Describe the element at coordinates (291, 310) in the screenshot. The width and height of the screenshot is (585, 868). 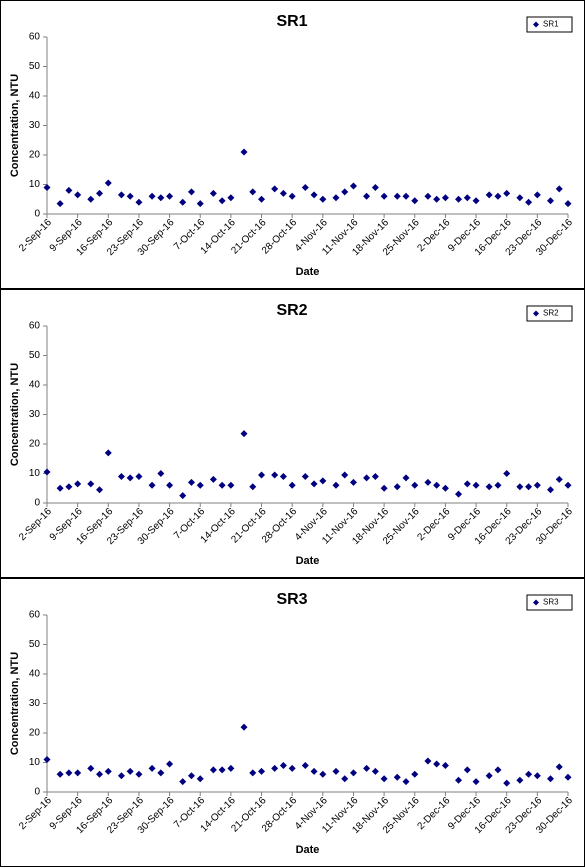
I see `chart-title: SR2` at that location.